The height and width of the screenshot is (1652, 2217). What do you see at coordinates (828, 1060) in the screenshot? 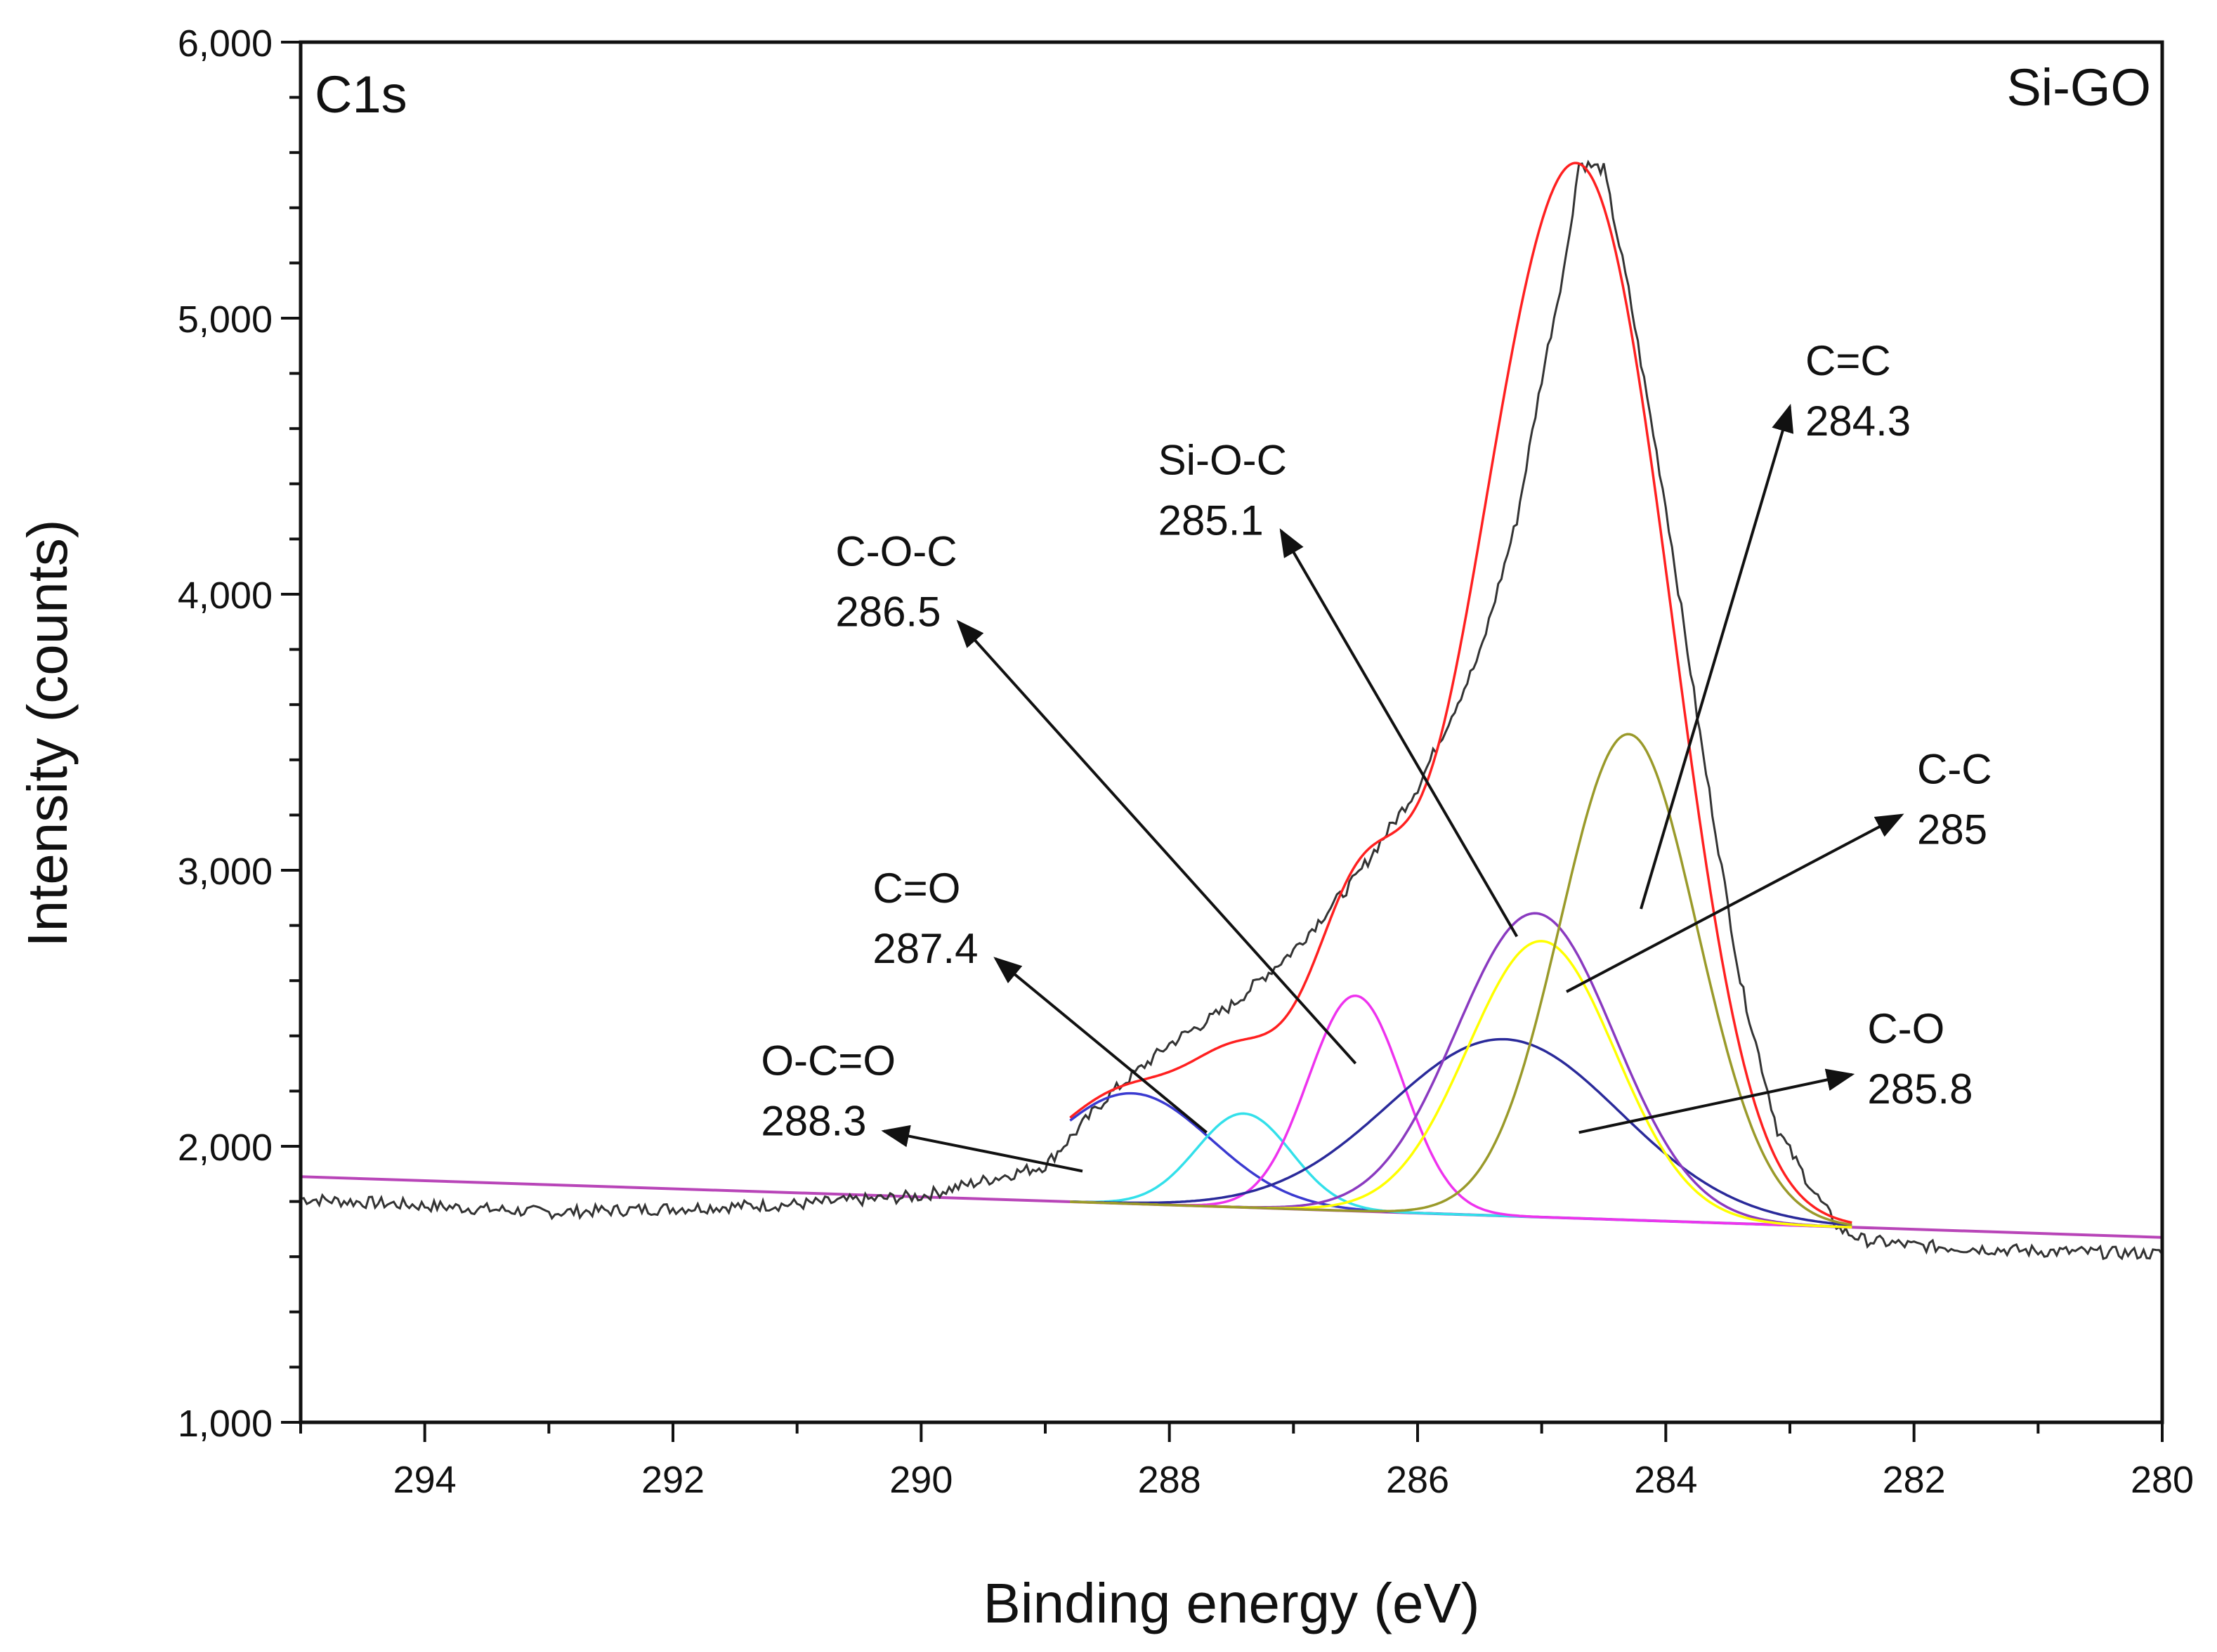
I see `peak-label-o-c-o: O-C=O` at bounding box center [828, 1060].